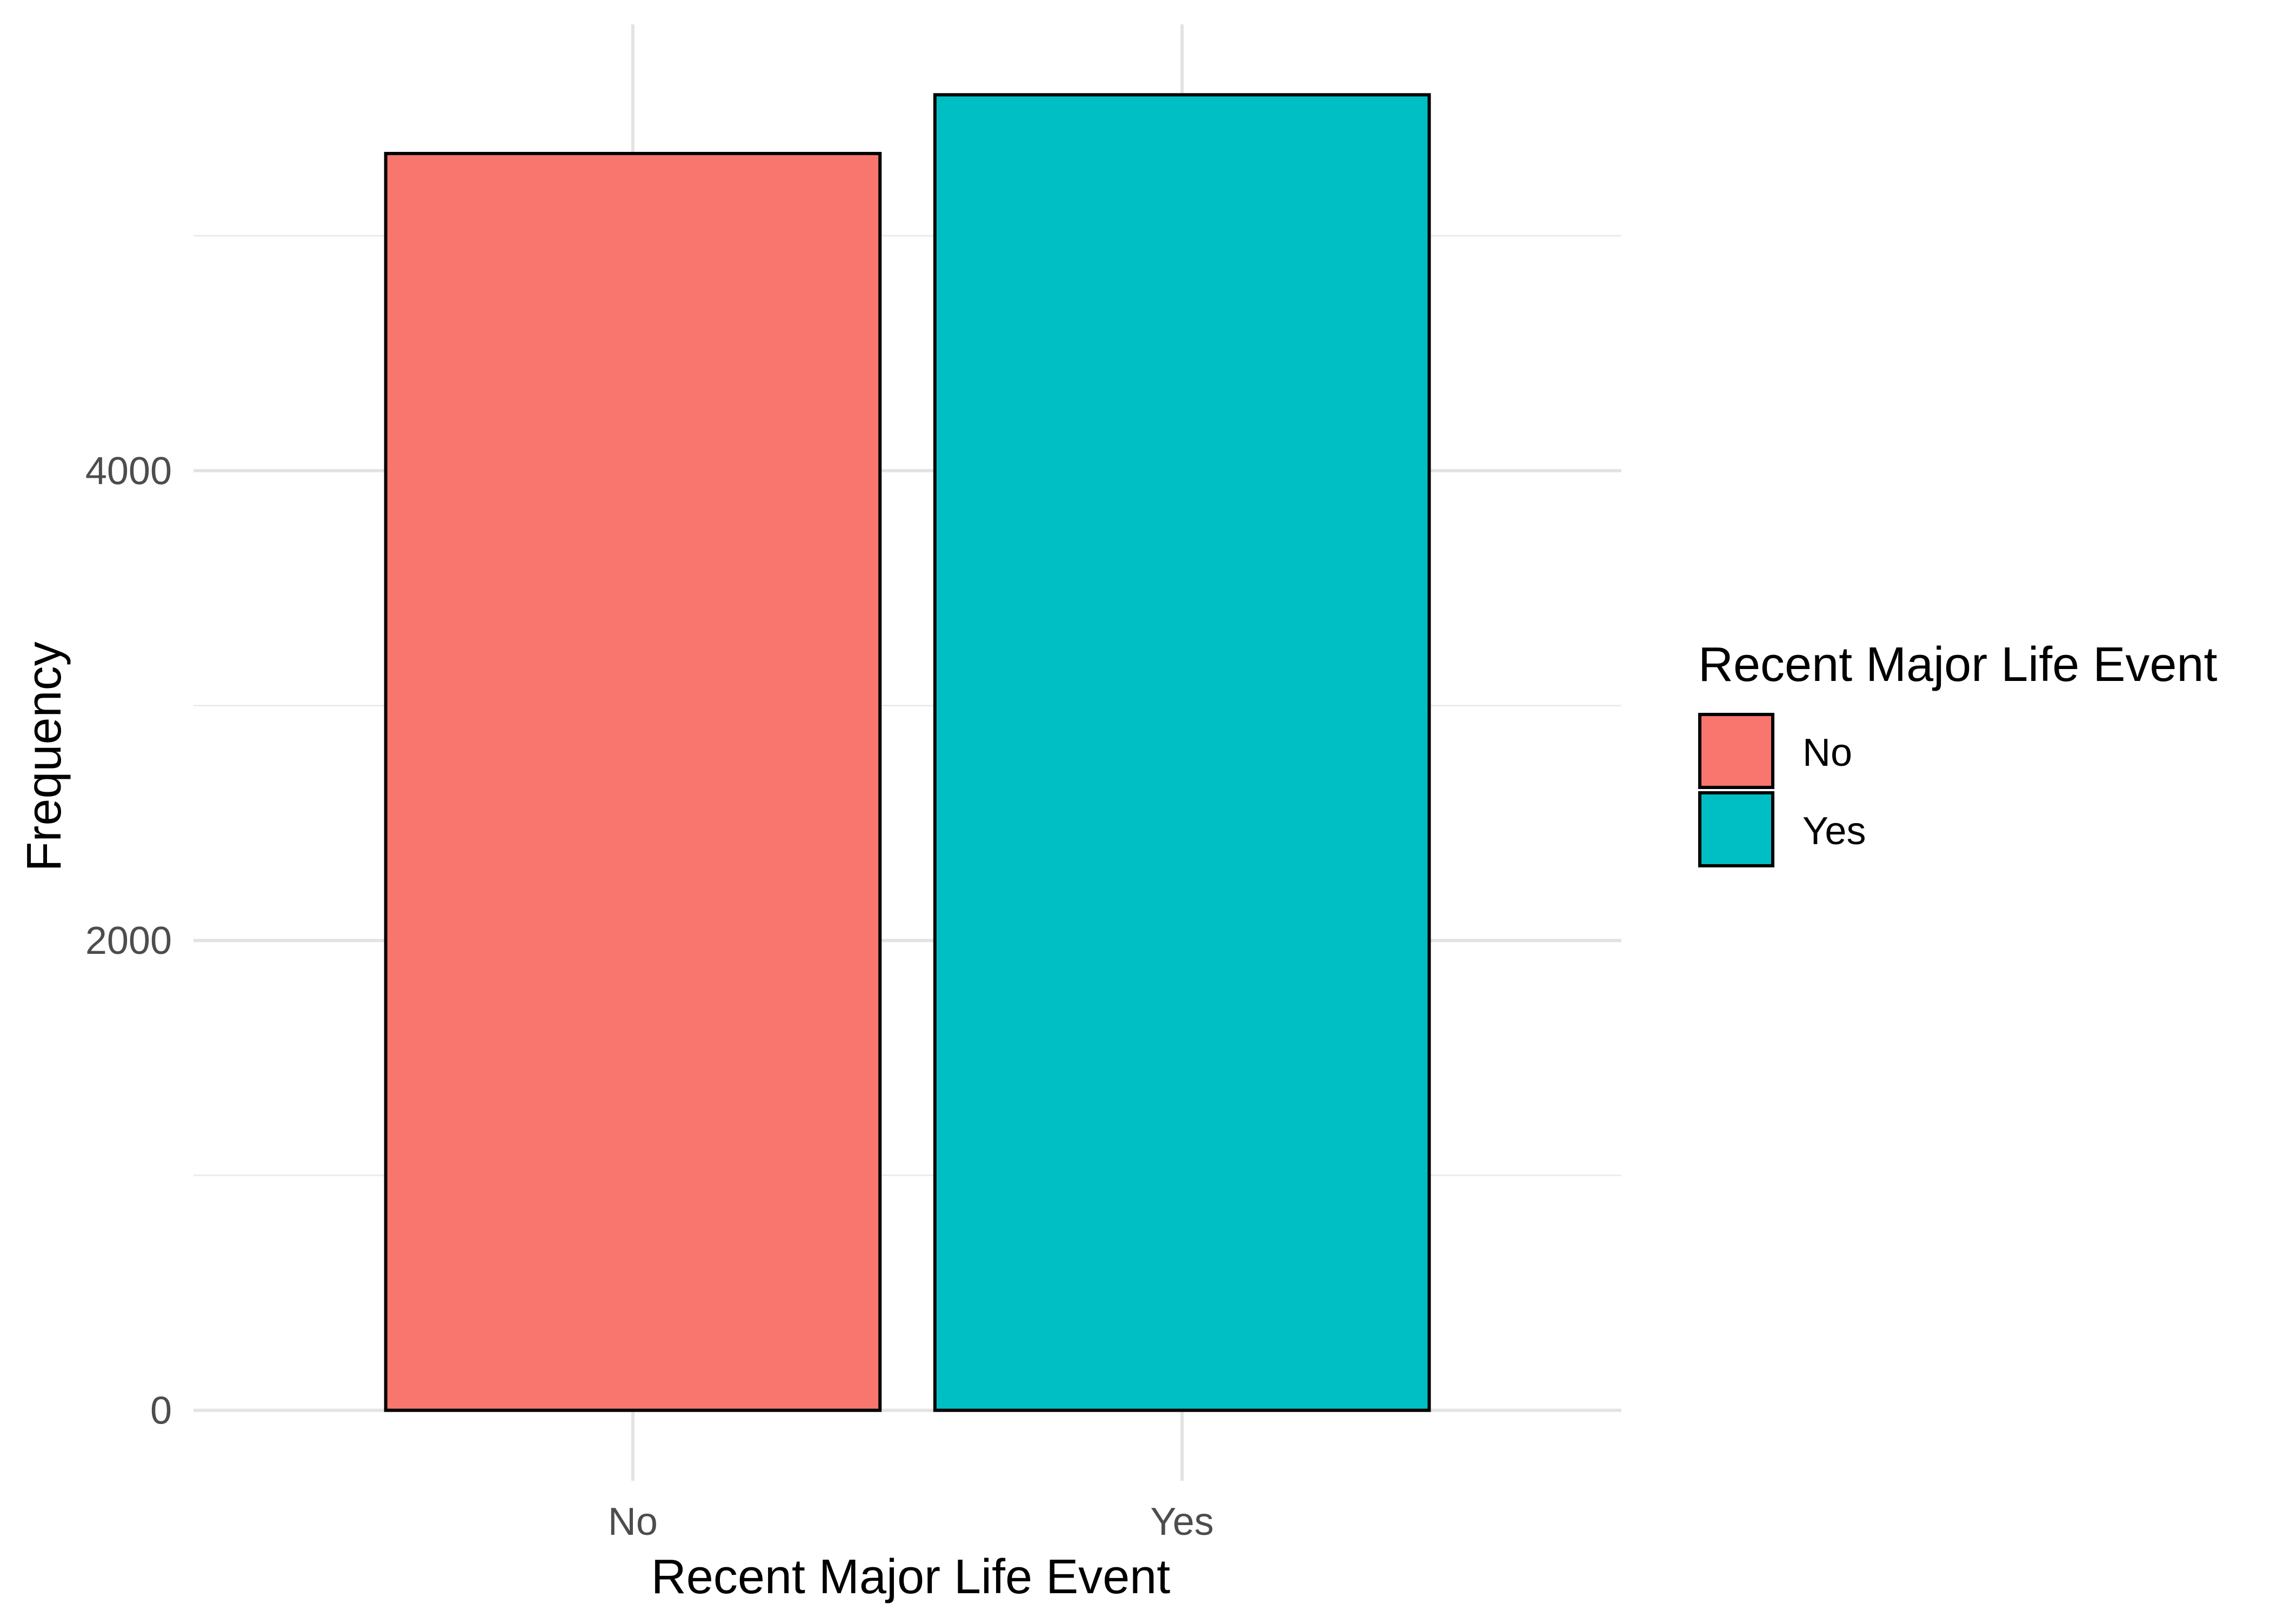 The height and width of the screenshot is (1624, 2270). I want to click on y-tick-label: 0, so click(161, 1411).